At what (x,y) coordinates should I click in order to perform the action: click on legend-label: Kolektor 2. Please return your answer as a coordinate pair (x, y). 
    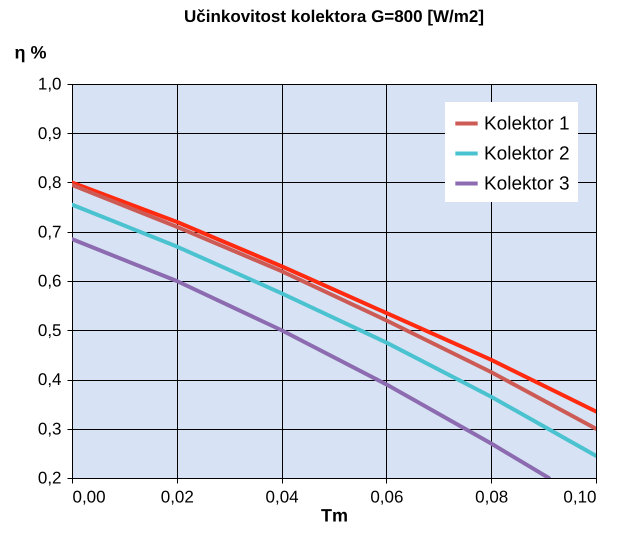
    Looking at the image, I should click on (527, 154).